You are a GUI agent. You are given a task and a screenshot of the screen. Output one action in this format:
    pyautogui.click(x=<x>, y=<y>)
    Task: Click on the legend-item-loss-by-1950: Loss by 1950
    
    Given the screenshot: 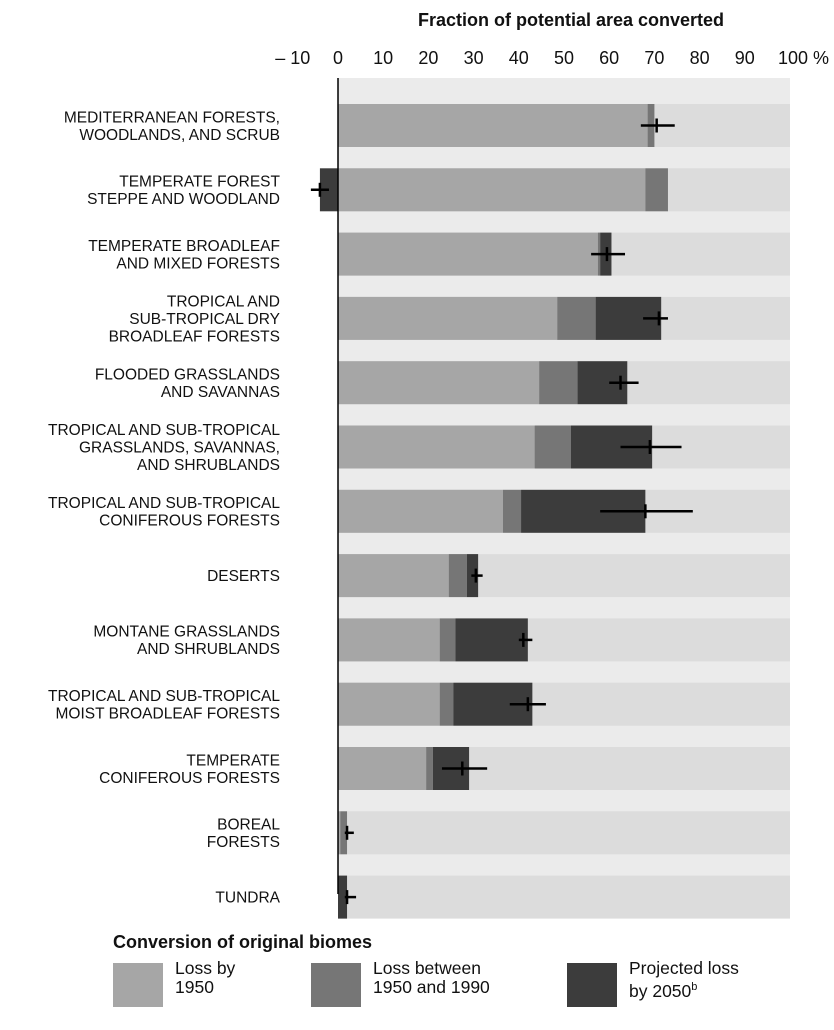 What is the action you would take?
    pyautogui.click(x=239, y=983)
    